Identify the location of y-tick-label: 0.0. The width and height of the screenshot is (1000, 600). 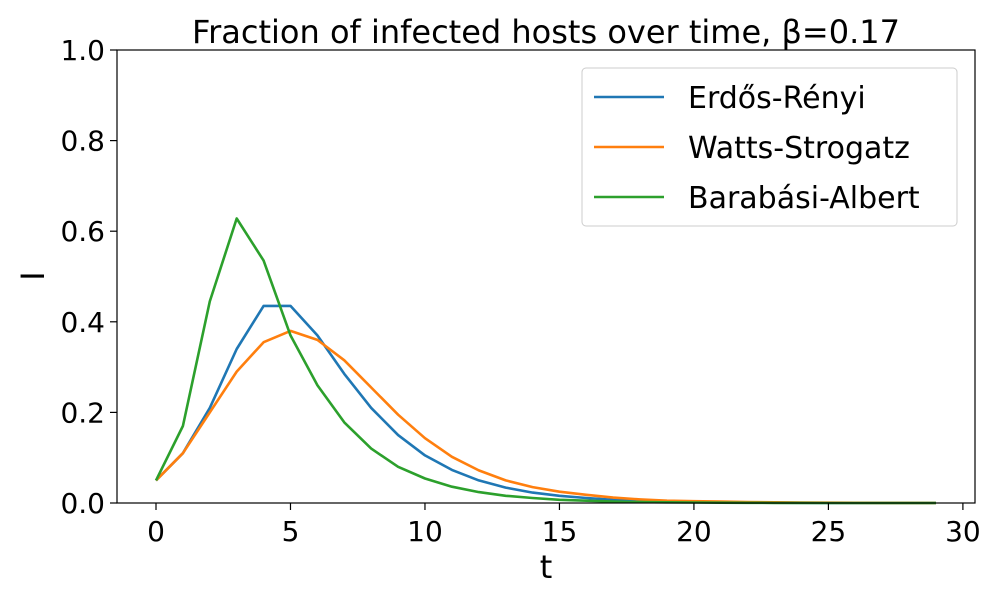
(82, 503).